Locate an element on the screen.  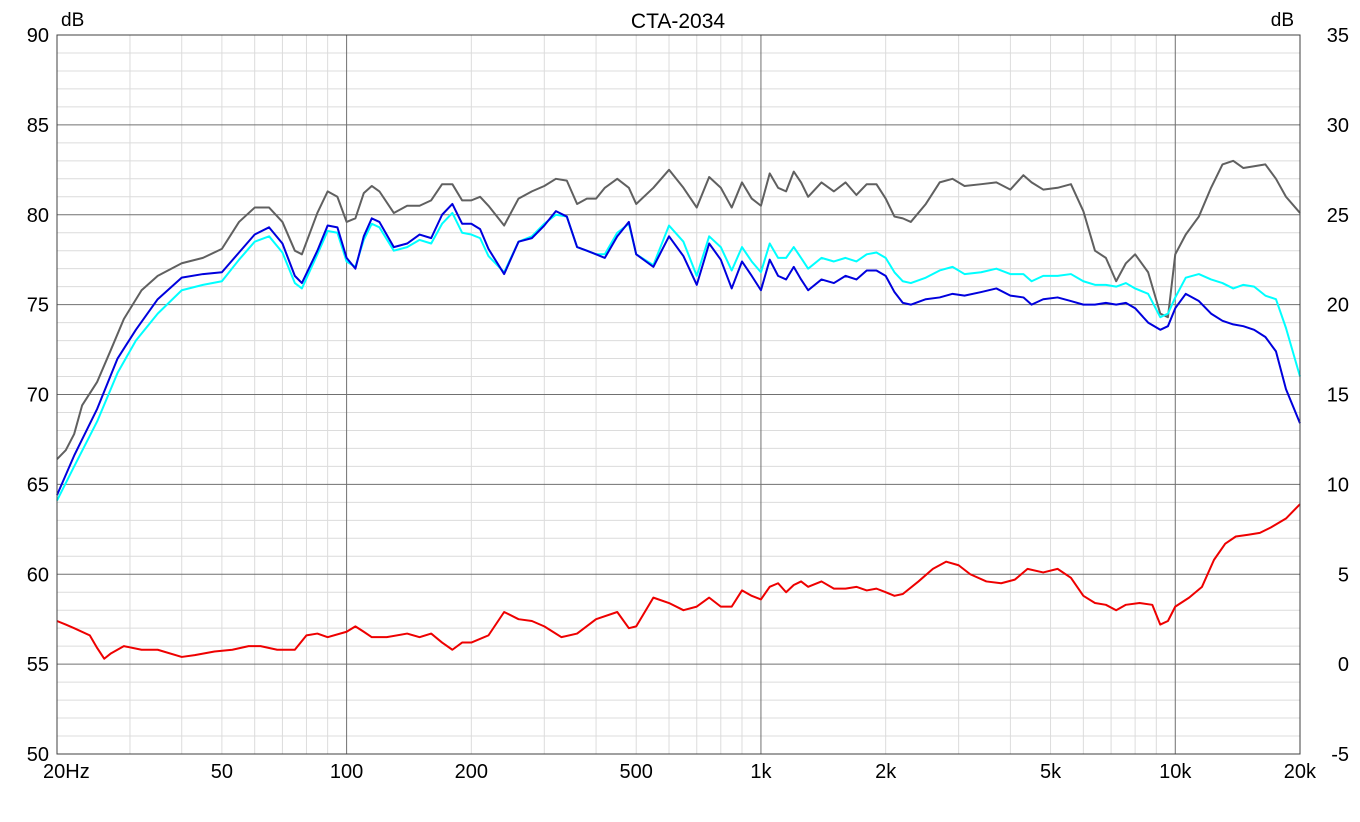
y-left-tick-label: 90 is located at coordinates (38, 36).